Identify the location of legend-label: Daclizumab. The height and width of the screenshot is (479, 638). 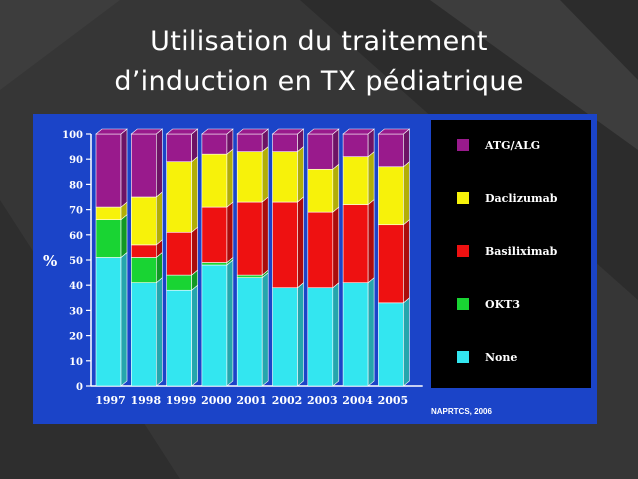
(521, 198).